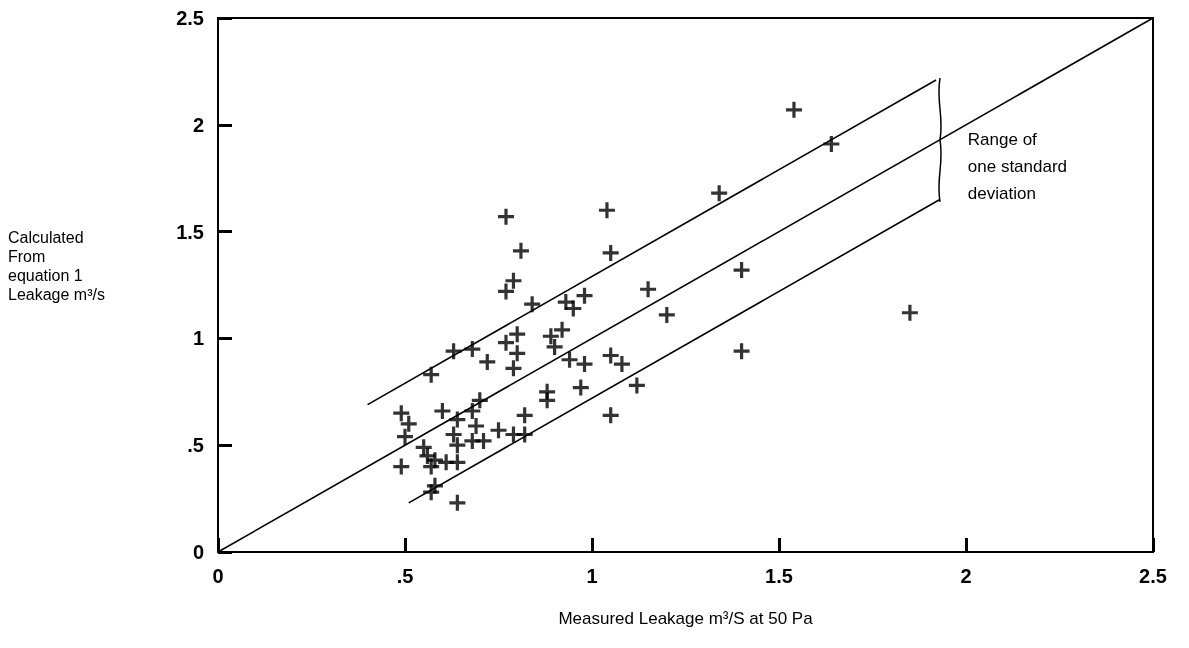 Image resolution: width=1189 pixels, height=648 pixels. Describe the element at coordinates (966, 576) in the screenshot. I see `x-tick-label: 2` at that location.